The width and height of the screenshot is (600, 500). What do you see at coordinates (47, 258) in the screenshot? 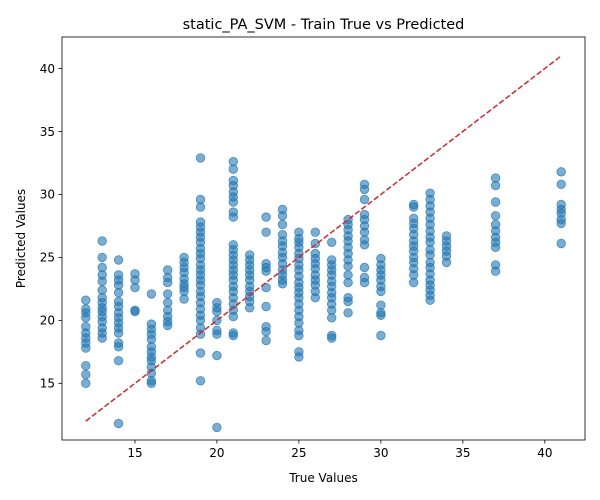
I see `y-tick-label: 25` at bounding box center [47, 258].